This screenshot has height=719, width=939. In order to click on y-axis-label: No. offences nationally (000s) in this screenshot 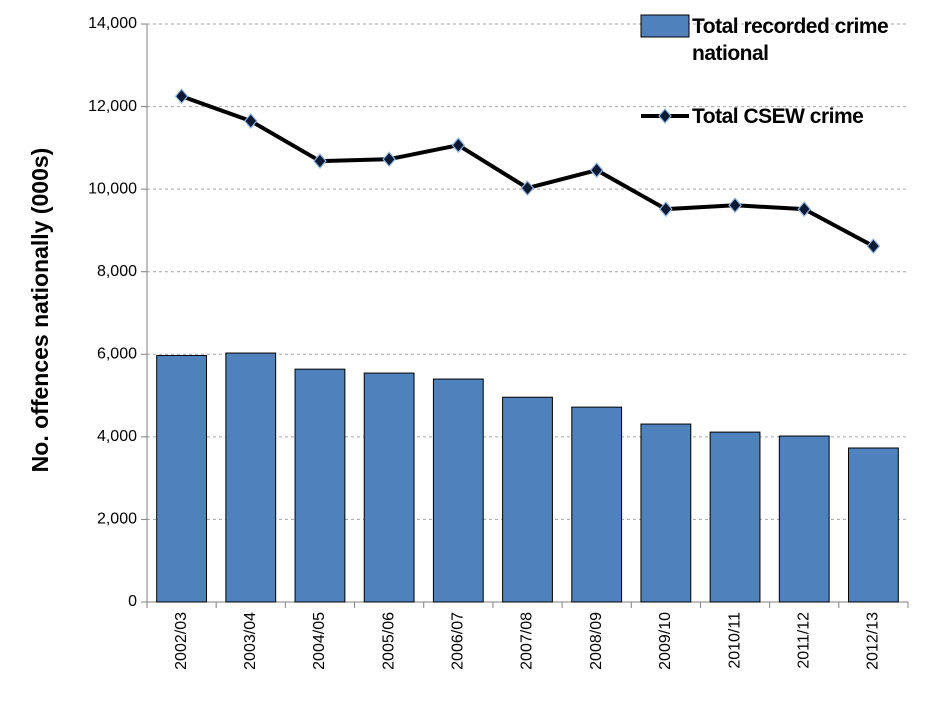, I will do `click(40, 310)`.